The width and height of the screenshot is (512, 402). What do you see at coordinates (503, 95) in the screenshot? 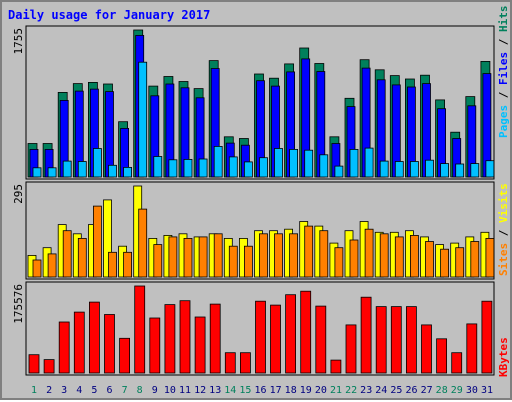
I see `legend-sep-1: /` at bounding box center [503, 95].